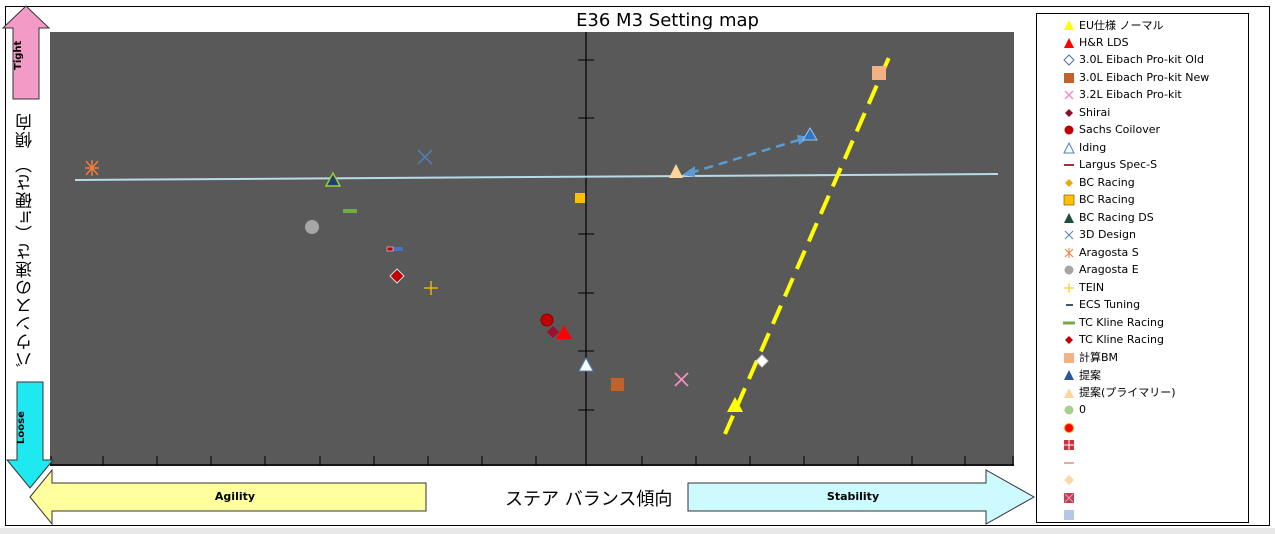  Describe the element at coordinates (762, 361) in the screenshot. I see `marker-eibach-old` at that location.